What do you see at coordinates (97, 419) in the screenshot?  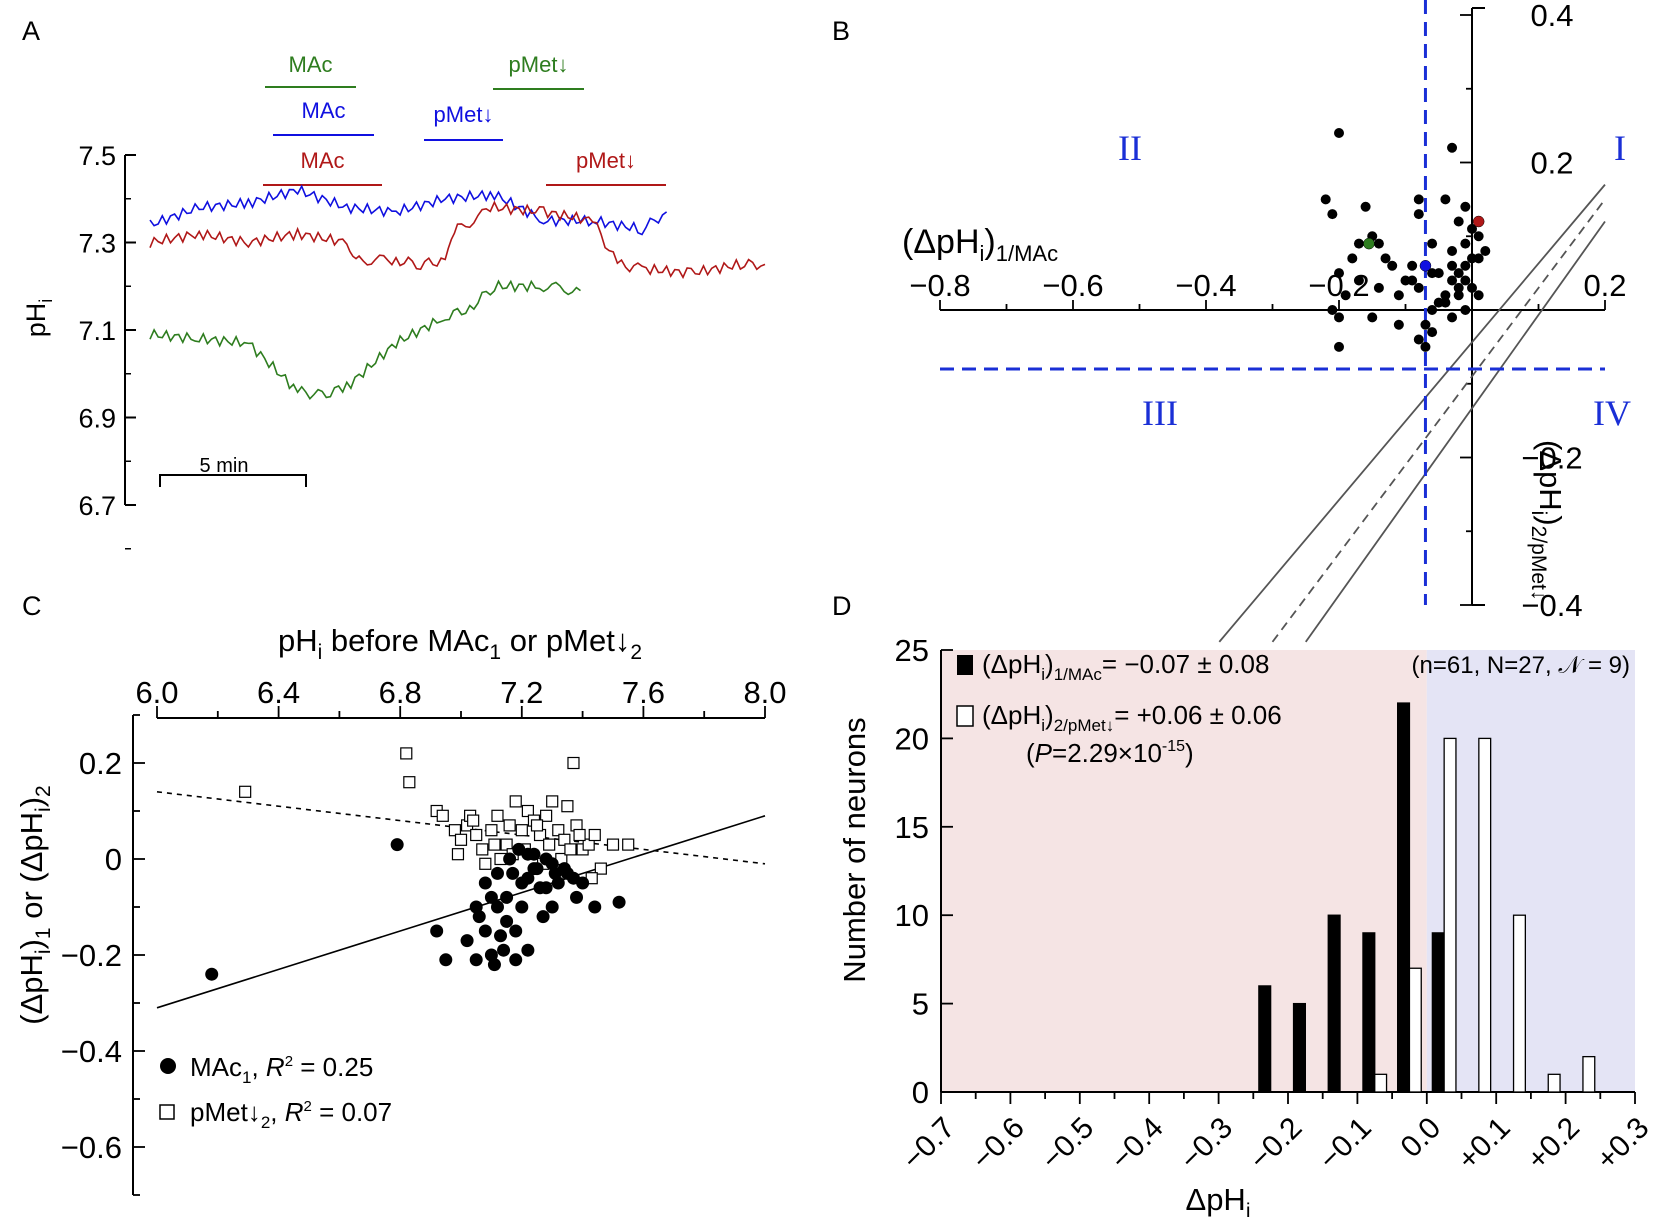 I see `a-y-tick-label: 6.9` at bounding box center [97, 419].